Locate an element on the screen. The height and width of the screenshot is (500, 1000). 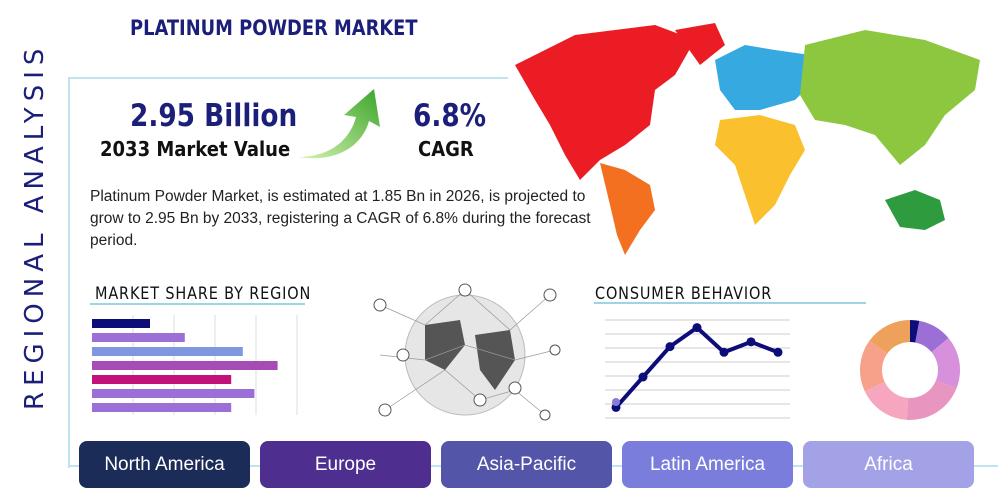
region-button-north-america: North America is located at coordinates (164, 464).